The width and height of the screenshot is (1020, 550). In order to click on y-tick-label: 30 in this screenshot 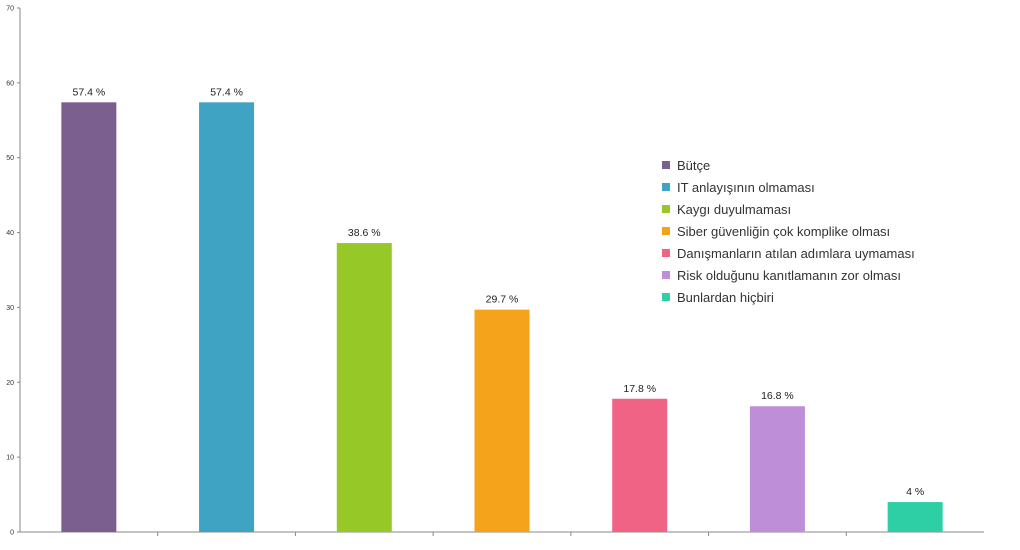, I will do `click(10, 308)`.